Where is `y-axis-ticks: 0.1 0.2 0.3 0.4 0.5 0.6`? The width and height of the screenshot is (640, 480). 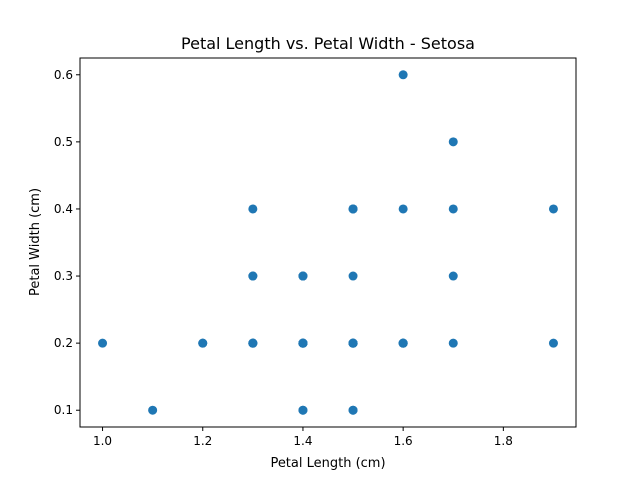 y-axis-ticks: 0.1 0.2 0.3 0.4 0.5 0.6 is located at coordinates (67, 242).